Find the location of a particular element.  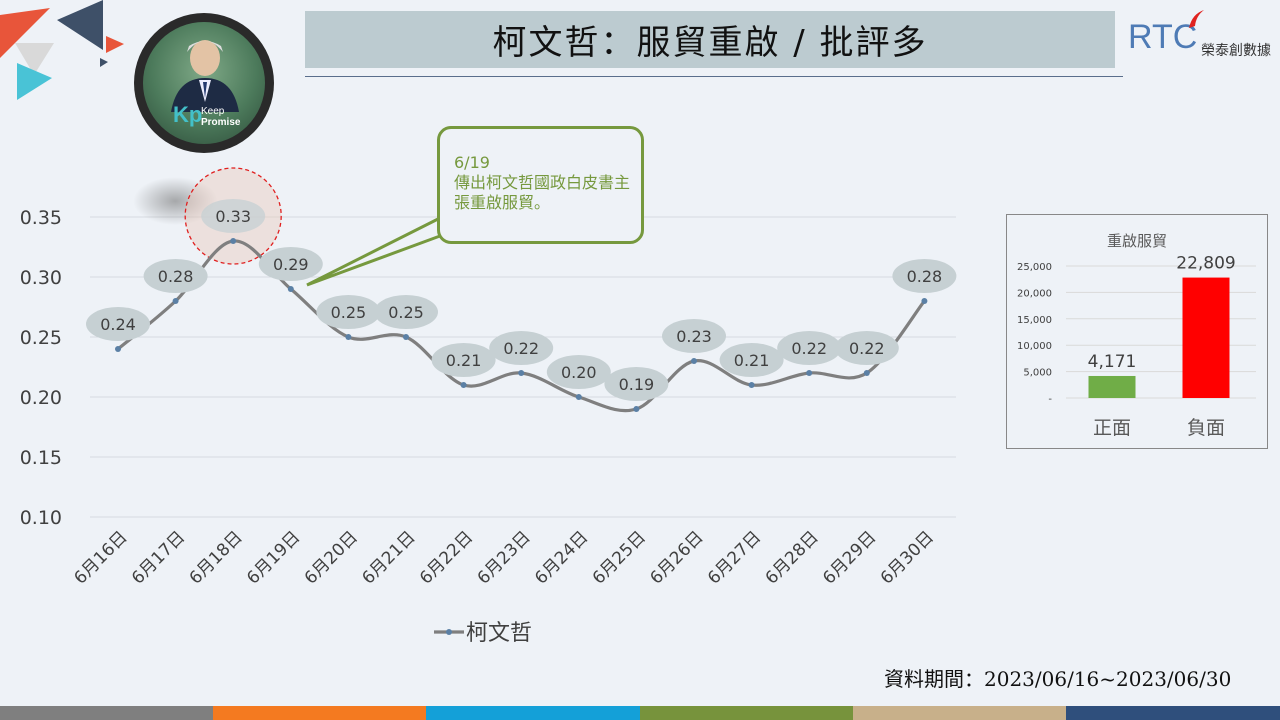

x-tick-label: 6月22日 is located at coordinates (446, 557).